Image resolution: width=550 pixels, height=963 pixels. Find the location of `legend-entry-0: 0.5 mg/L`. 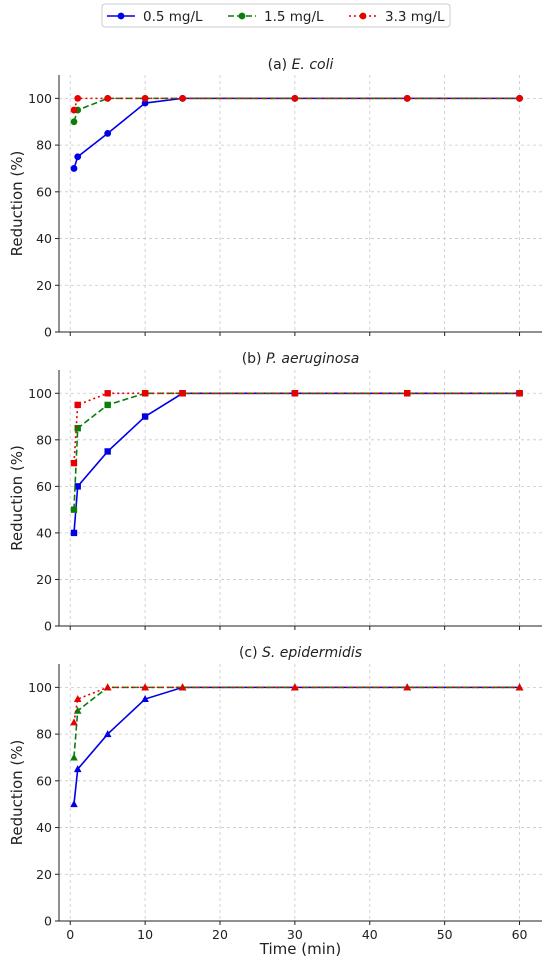

legend-entry-0: 0.5 mg/L is located at coordinates (155, 17).